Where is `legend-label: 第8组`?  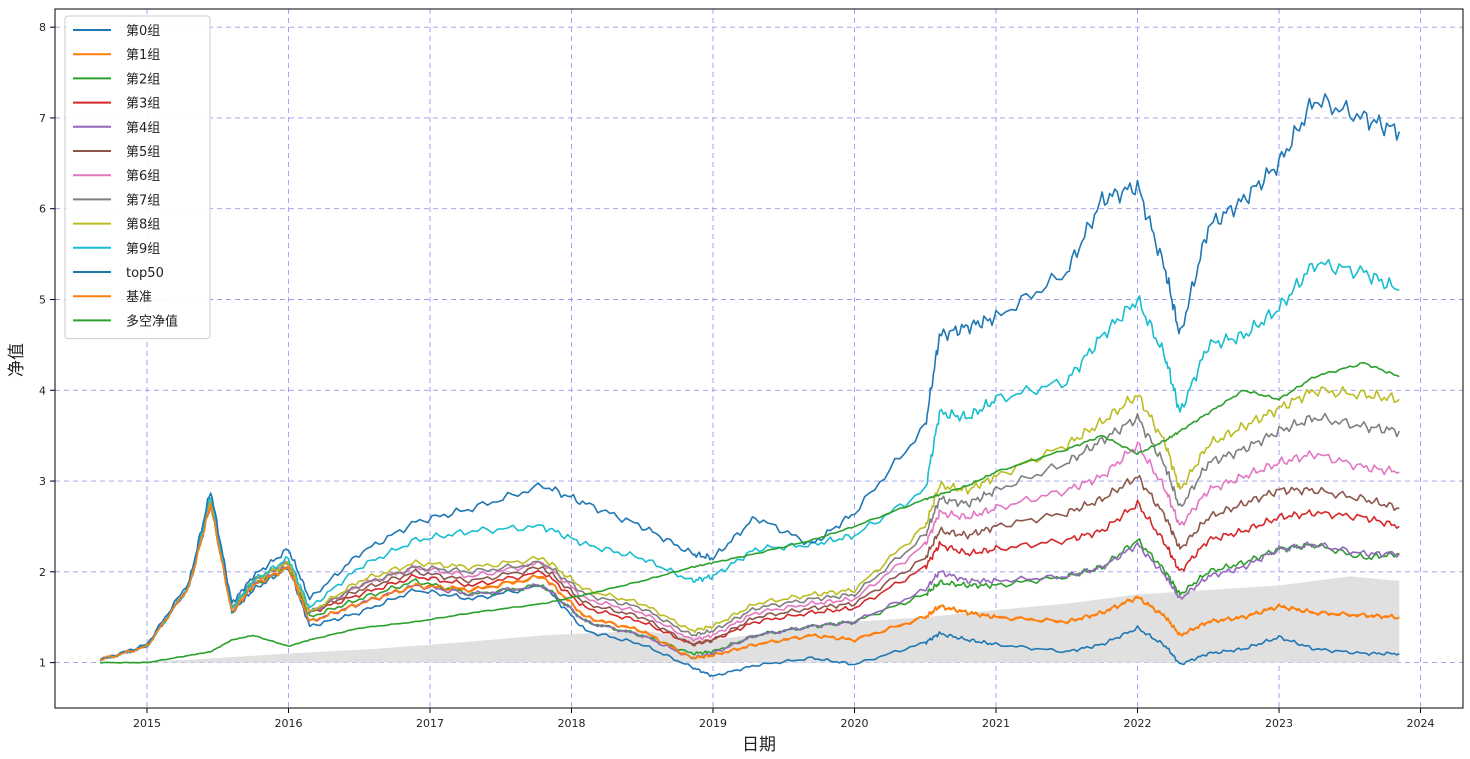 legend-label: 第8组 is located at coordinates (143, 225).